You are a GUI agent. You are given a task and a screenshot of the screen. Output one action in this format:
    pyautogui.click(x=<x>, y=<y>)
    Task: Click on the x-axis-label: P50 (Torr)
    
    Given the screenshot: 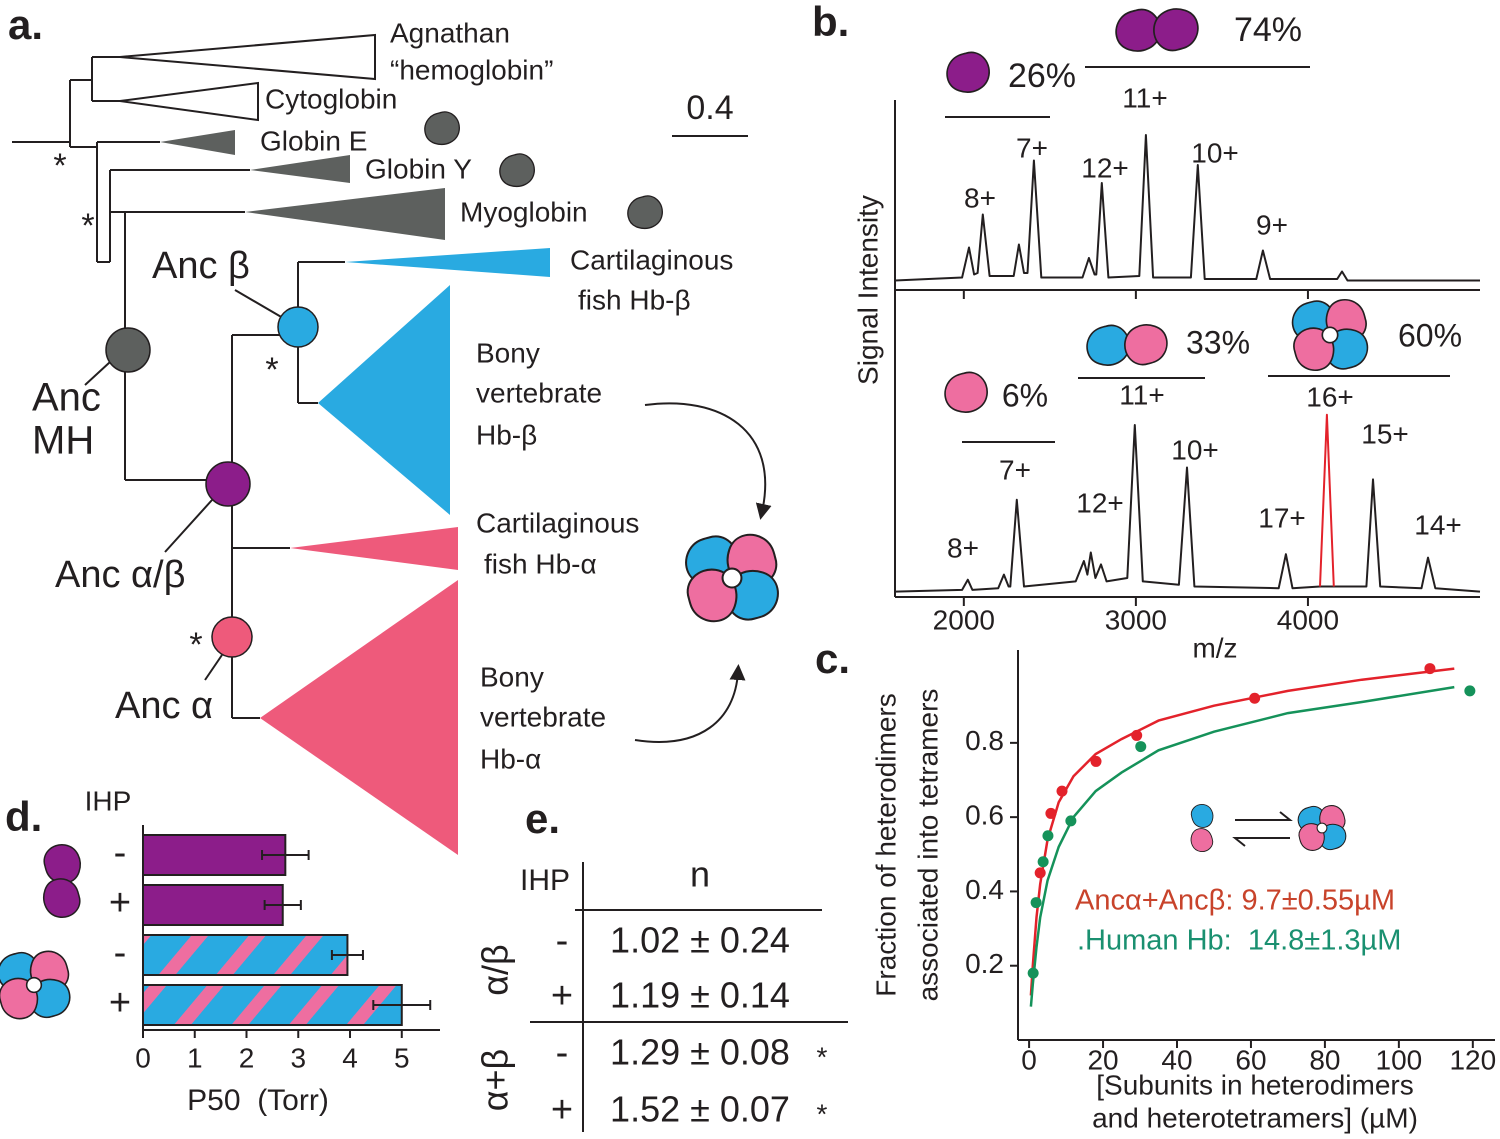 What is the action you would take?
    pyautogui.click(x=258, y=1100)
    